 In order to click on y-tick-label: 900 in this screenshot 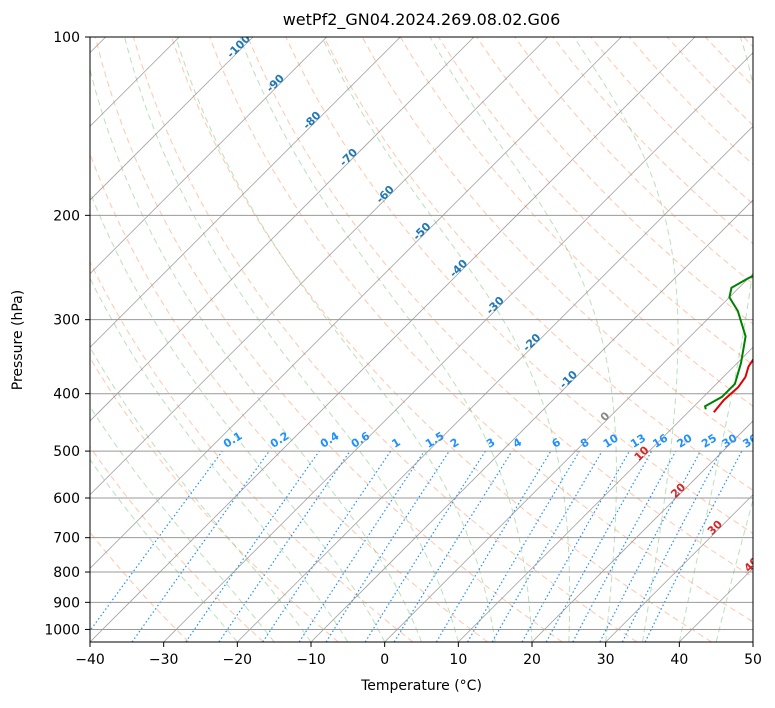, I will do `click(66, 603)`.